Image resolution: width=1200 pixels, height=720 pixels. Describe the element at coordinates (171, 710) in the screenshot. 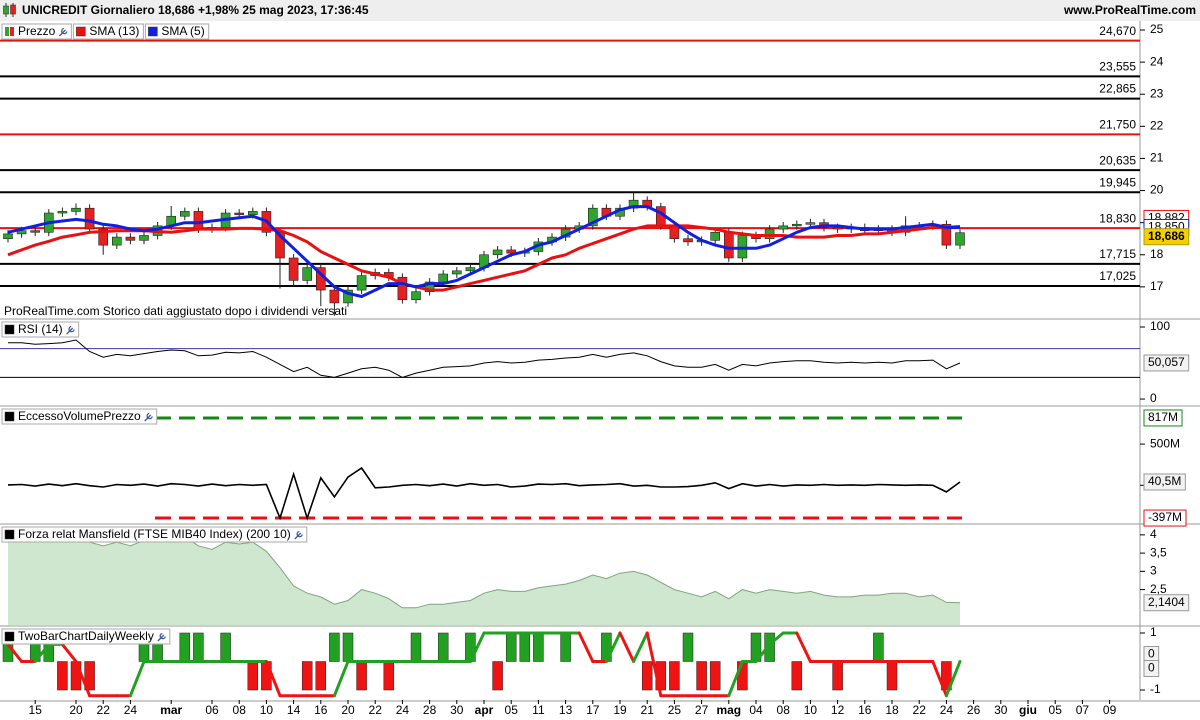

I see `x-tick-label: mar` at that location.